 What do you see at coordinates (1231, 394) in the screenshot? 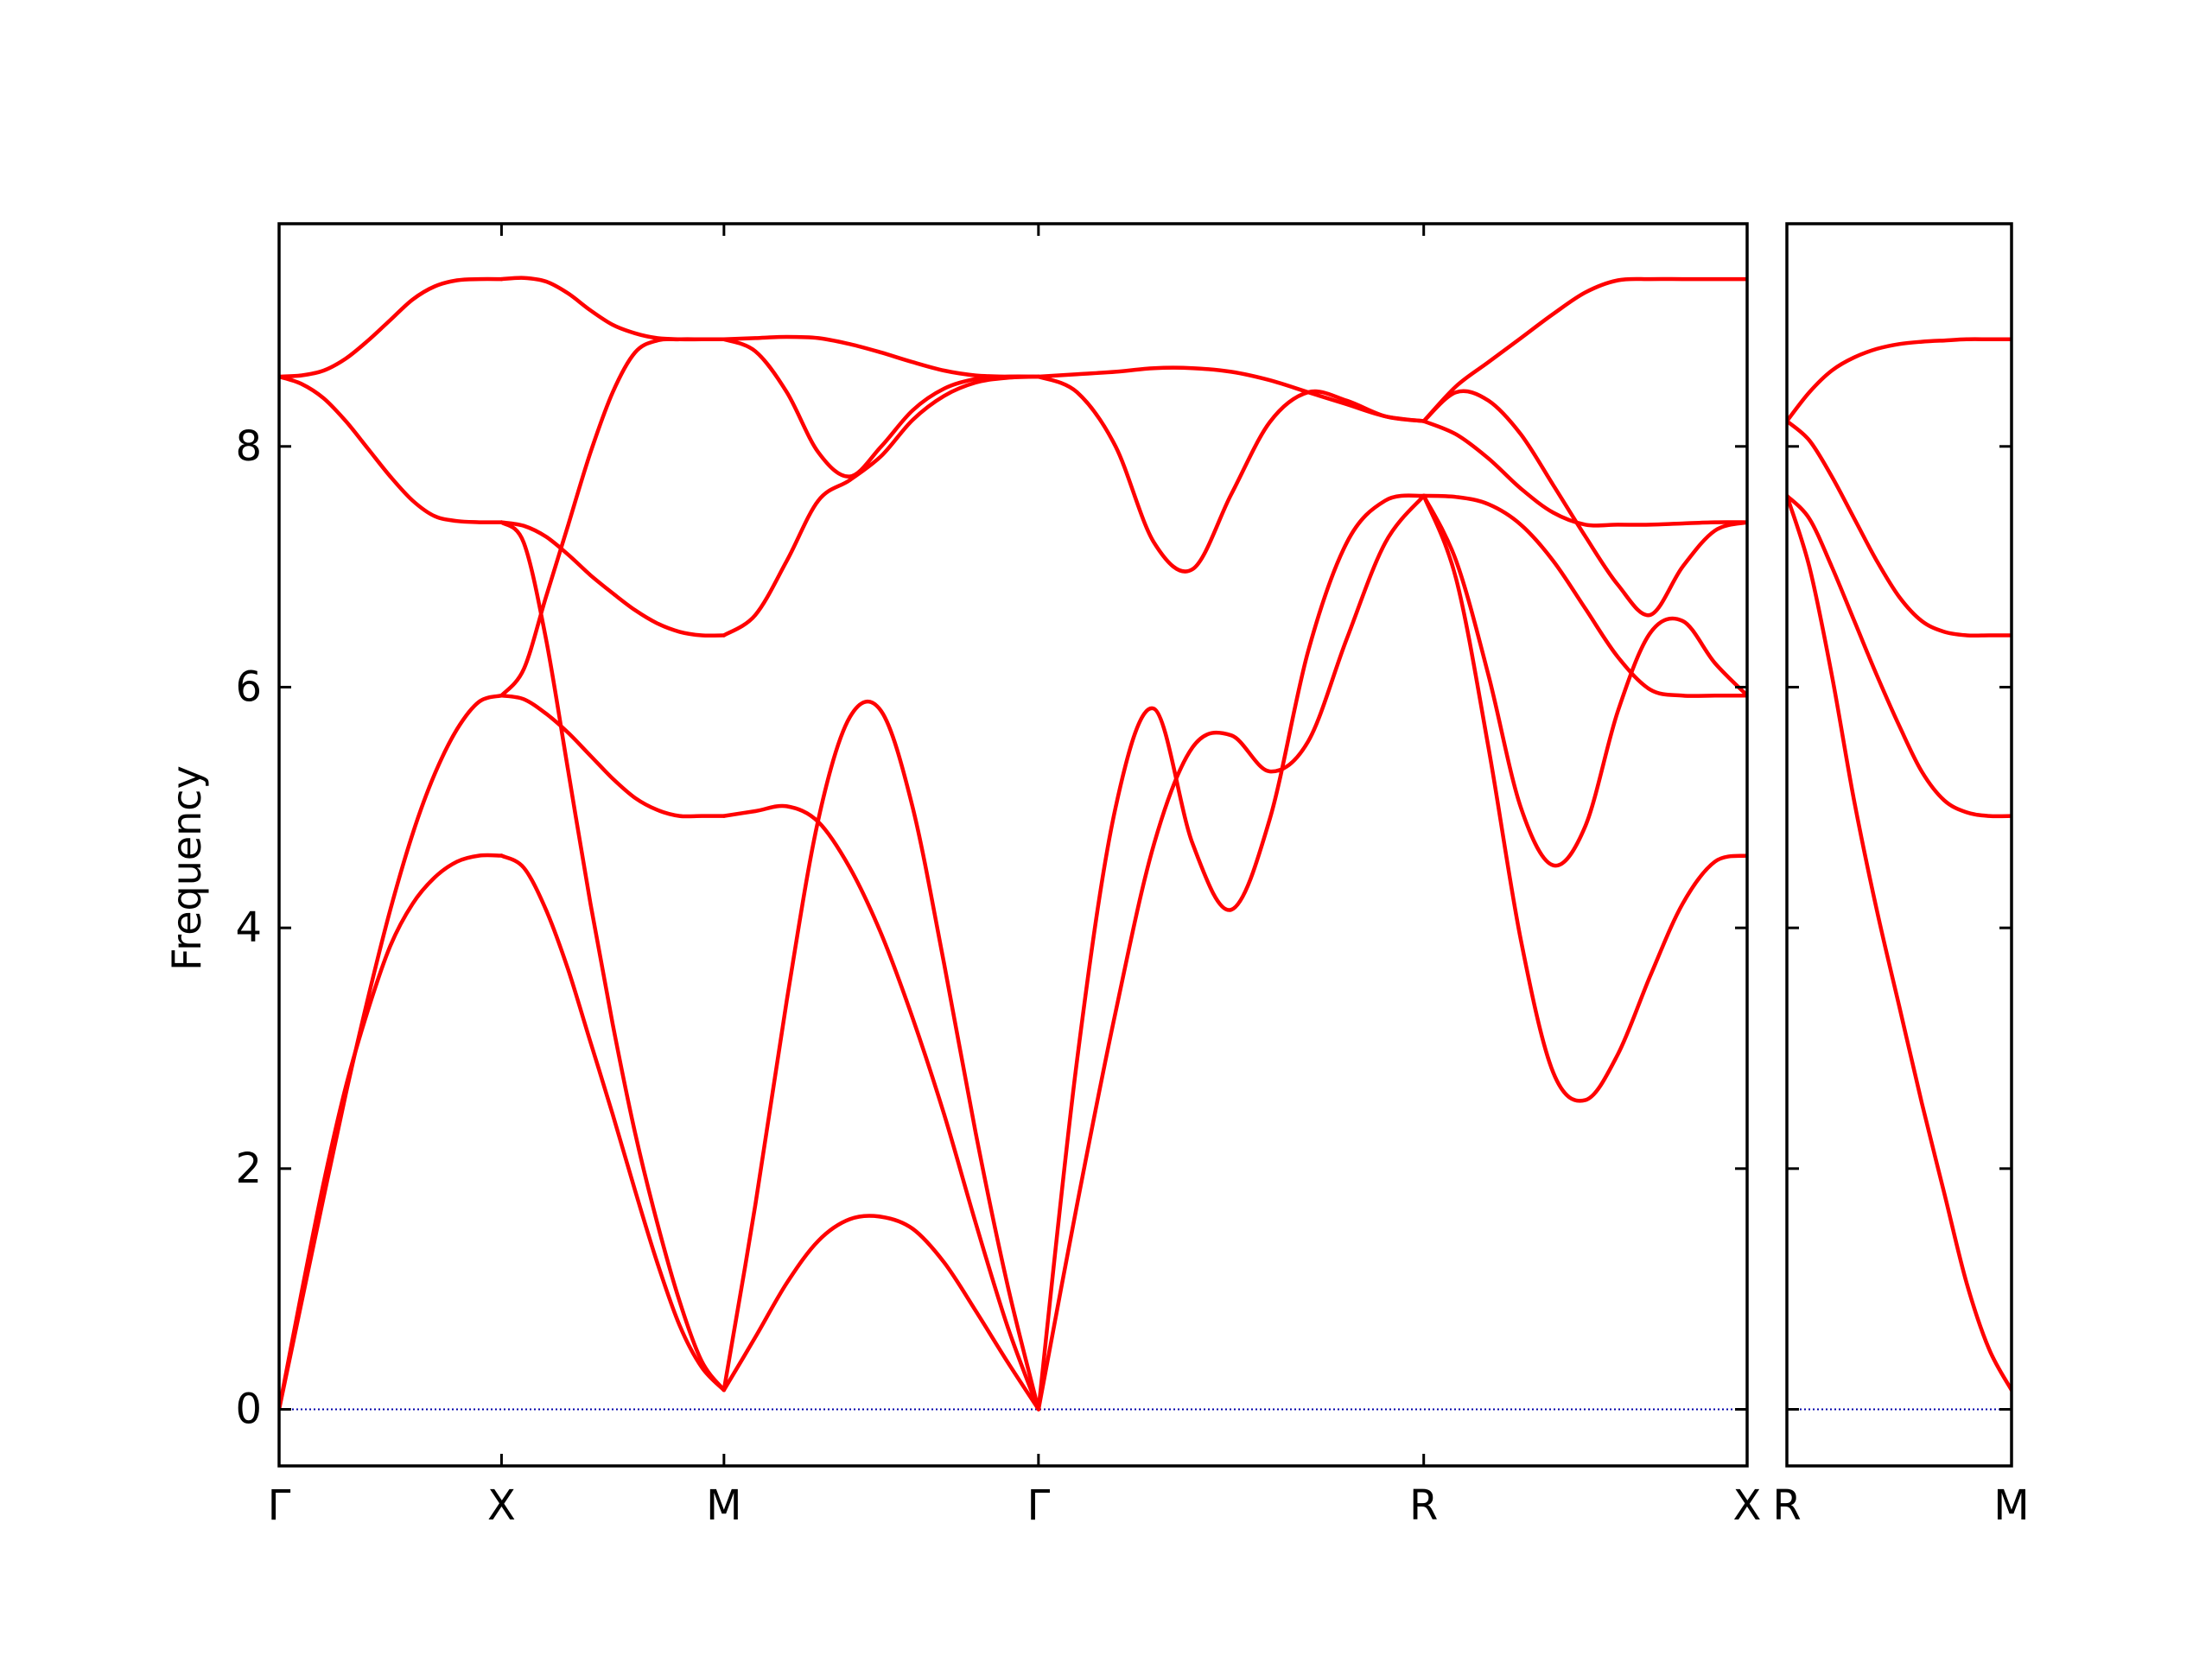
I see `band-Γ-R-4` at bounding box center [1231, 394].